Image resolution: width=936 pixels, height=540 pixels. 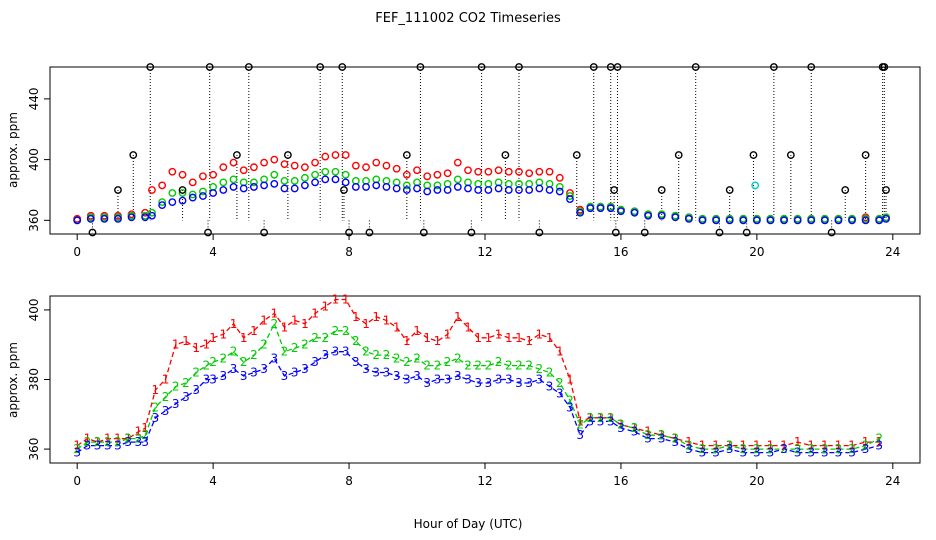 What do you see at coordinates (77, 252) in the screenshot?
I see `x-tick-label: 0` at bounding box center [77, 252].